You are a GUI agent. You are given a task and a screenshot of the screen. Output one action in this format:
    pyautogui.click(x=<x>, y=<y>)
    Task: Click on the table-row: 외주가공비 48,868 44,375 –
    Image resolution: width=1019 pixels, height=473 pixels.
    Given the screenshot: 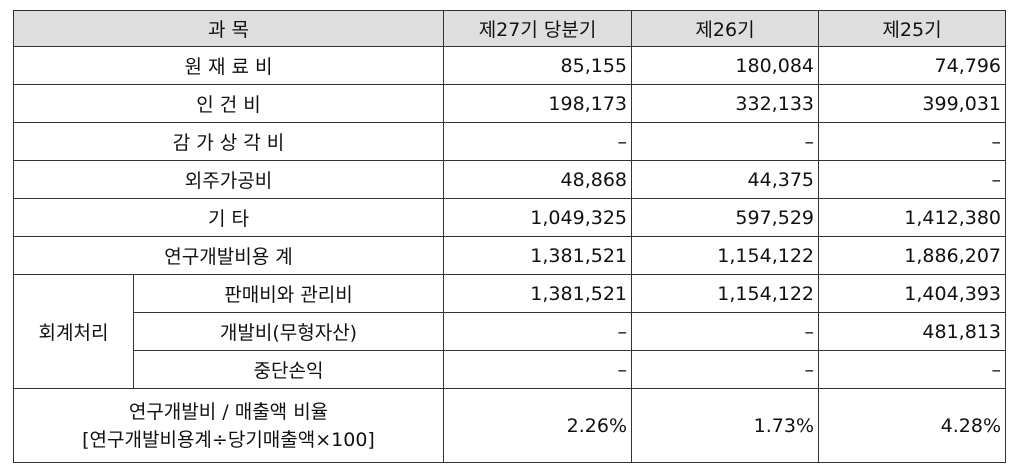 What is the action you would take?
    pyautogui.click(x=509, y=179)
    